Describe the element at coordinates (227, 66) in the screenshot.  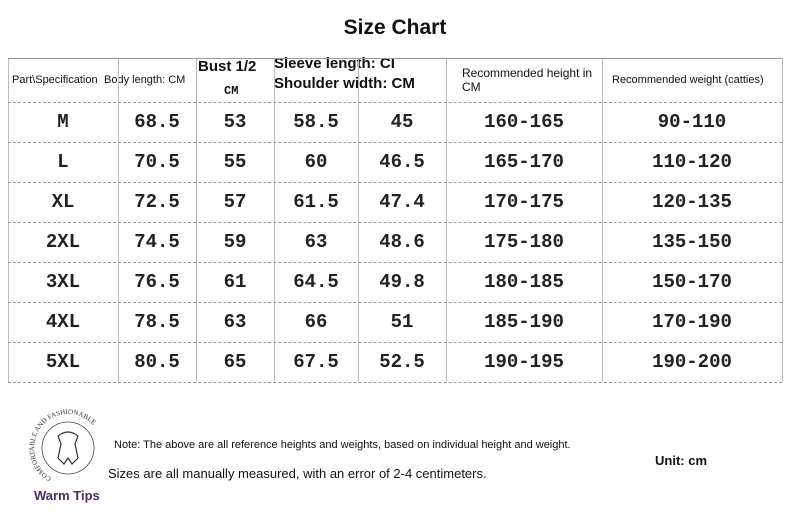
I see `header-cell: Bust 1/2` at that location.